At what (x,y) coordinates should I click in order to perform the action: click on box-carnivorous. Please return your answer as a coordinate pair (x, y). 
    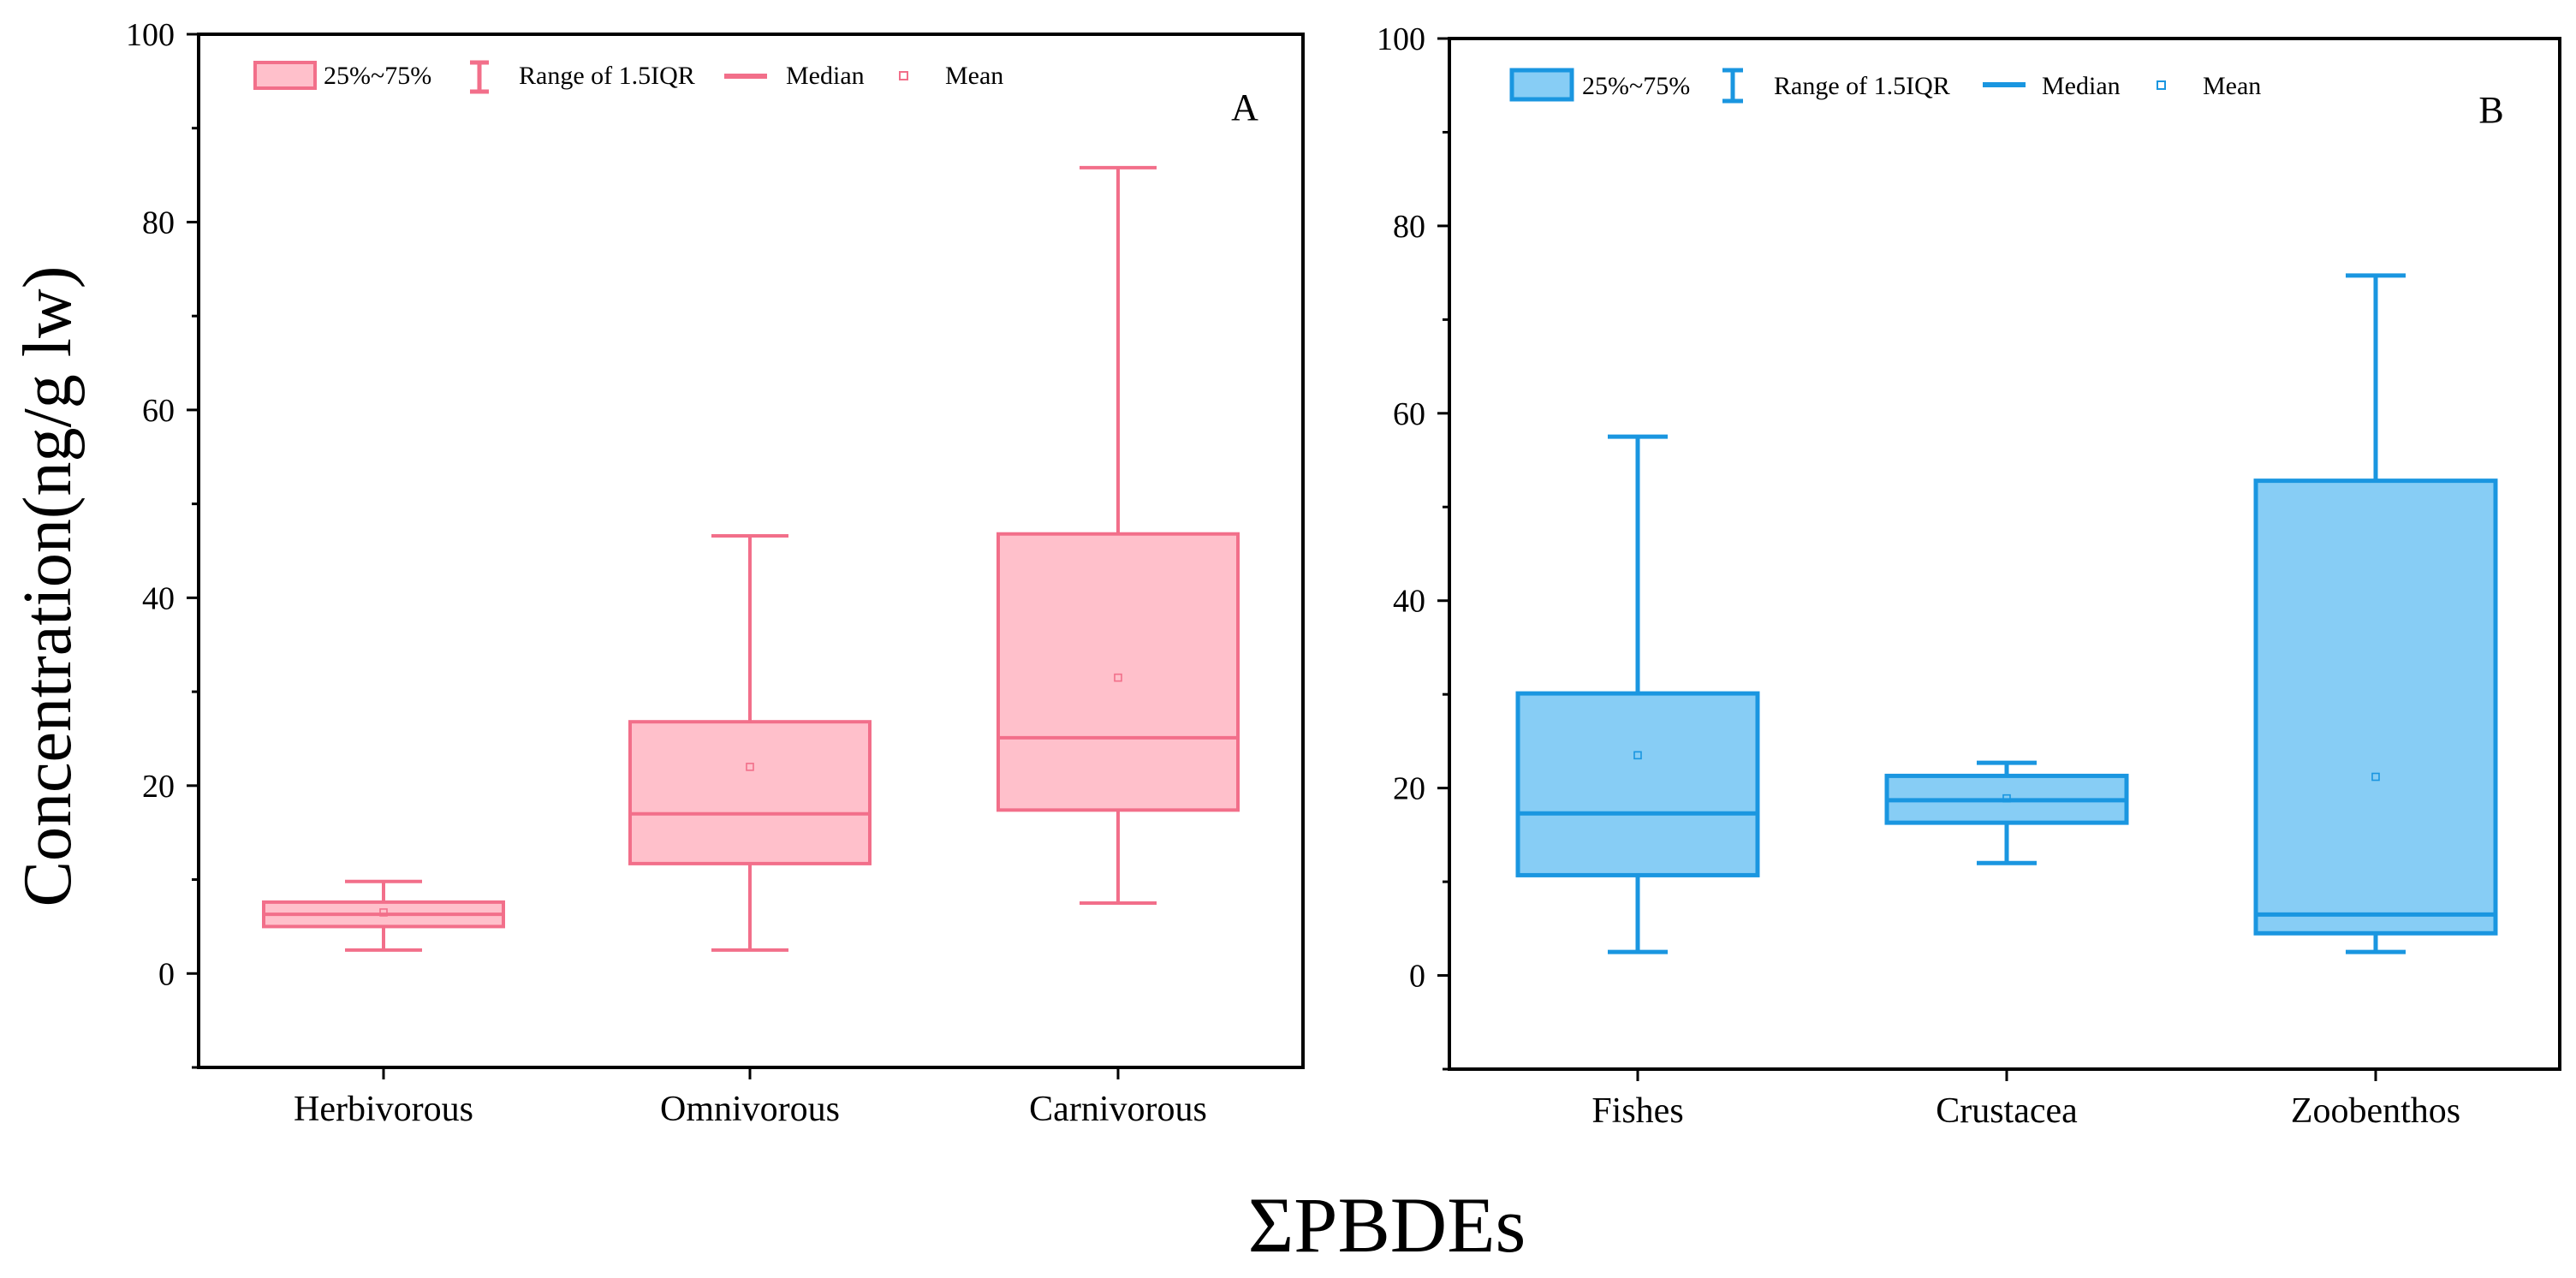
    Looking at the image, I should click on (1118, 535).